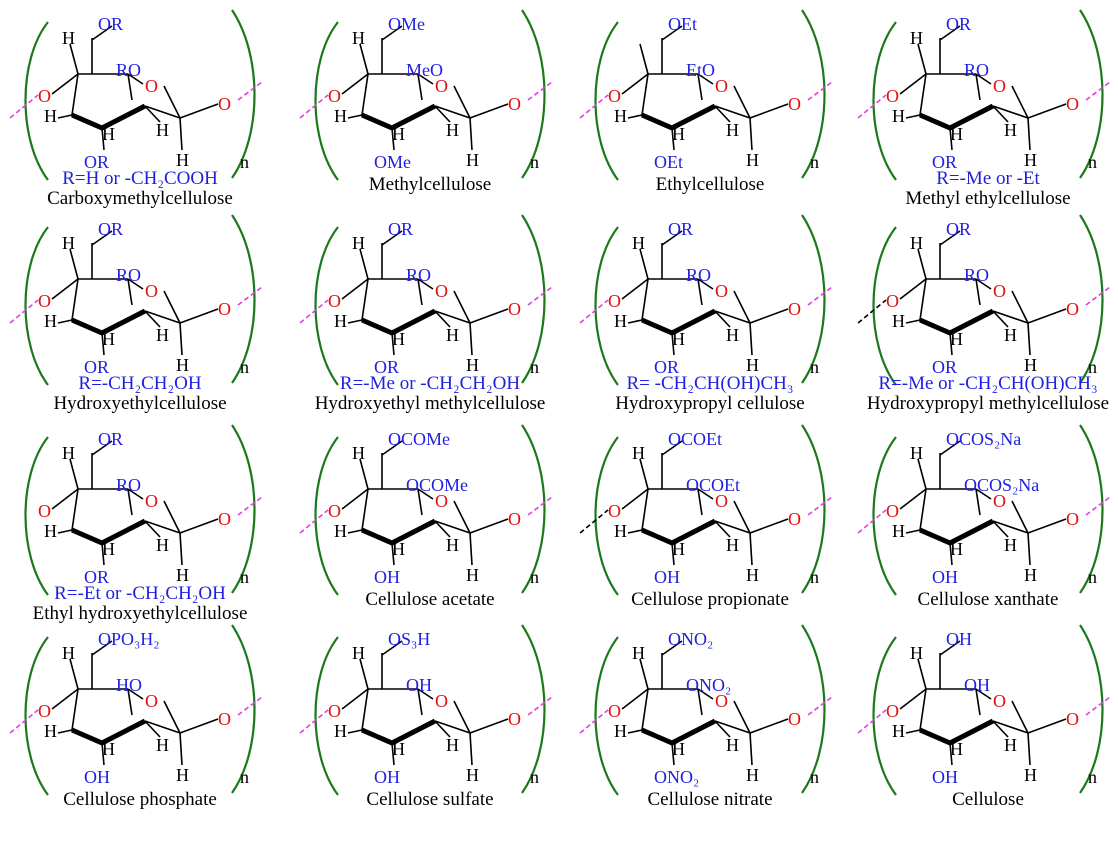 This screenshot has height=843, width=1118. Describe the element at coordinates (140, 403) in the screenshot. I see `compound-name: Hydroxyethylcellulose` at that location.